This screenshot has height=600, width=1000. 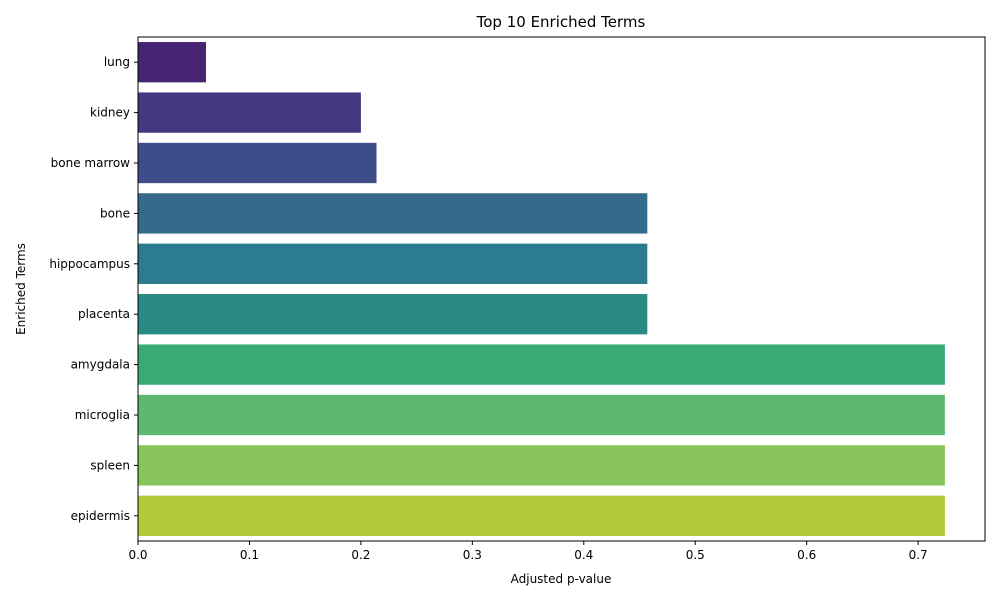 What do you see at coordinates (695, 555) in the screenshot?
I see `x-tick-label: 0.5` at bounding box center [695, 555].